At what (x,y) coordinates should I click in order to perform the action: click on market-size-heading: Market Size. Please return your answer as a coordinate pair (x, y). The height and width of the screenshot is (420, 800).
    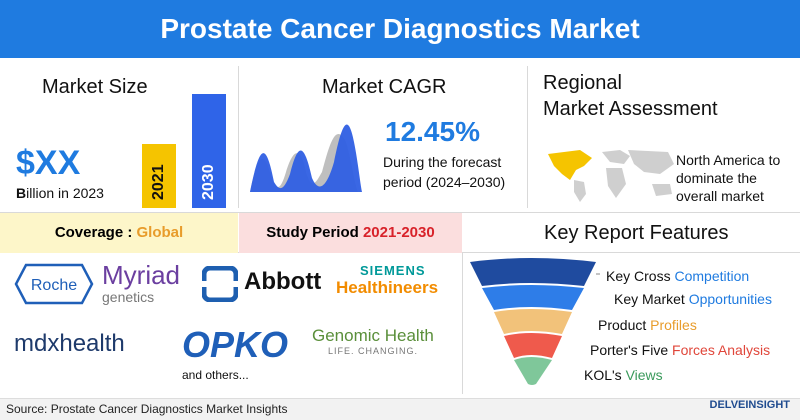
    Looking at the image, I should click on (95, 87).